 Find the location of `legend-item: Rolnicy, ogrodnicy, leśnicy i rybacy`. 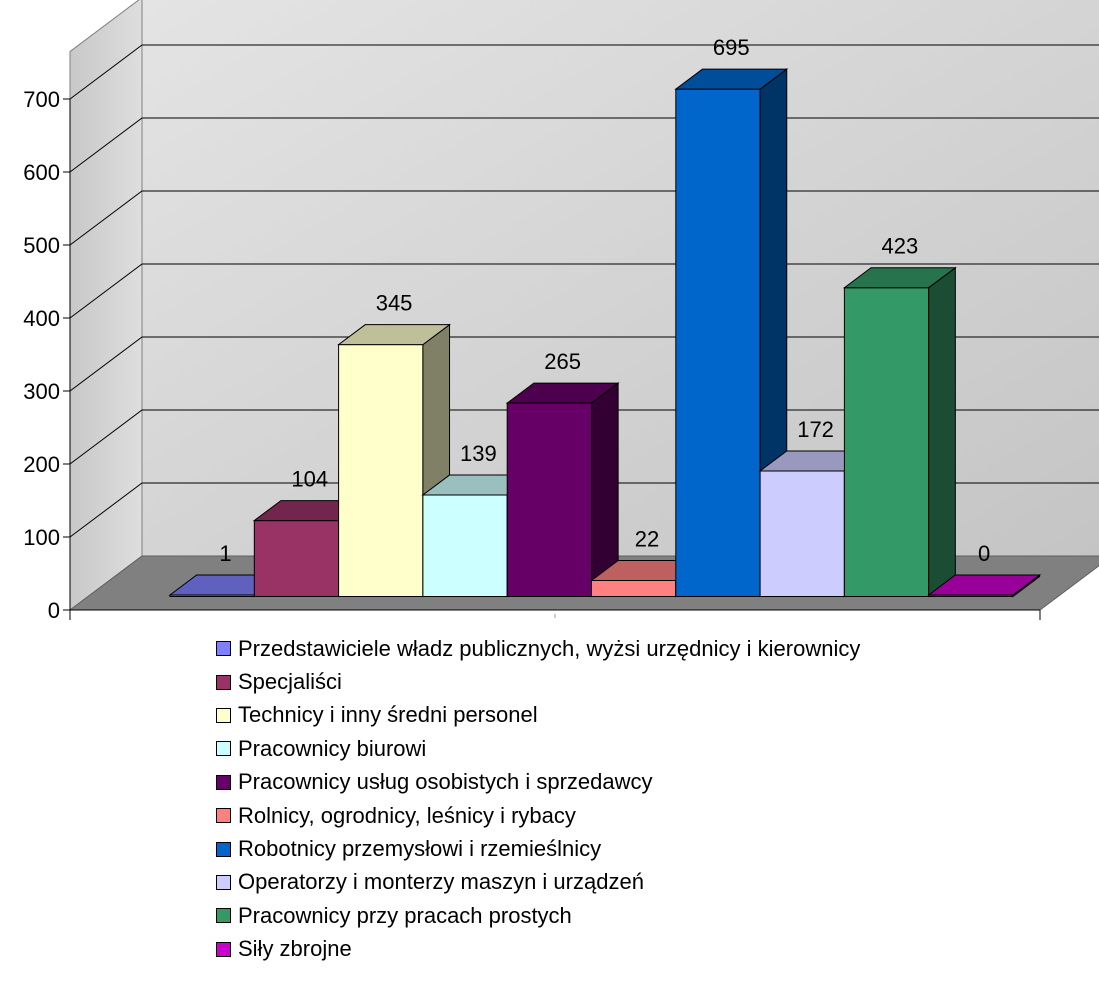

legend-item: Rolnicy, ogrodnicy, leśnicy i rybacy is located at coordinates (538, 815).